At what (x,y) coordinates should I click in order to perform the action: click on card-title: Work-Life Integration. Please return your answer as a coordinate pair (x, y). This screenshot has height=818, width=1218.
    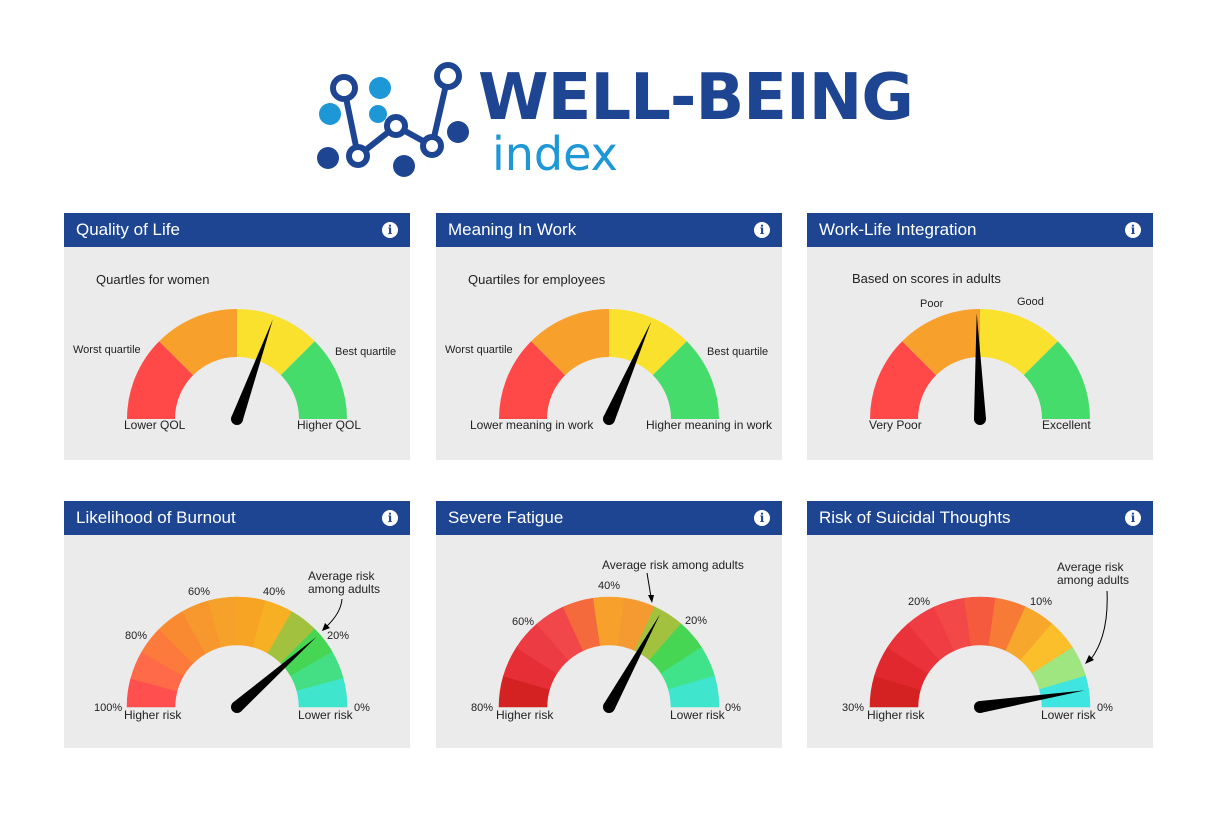
    Looking at the image, I should click on (898, 229).